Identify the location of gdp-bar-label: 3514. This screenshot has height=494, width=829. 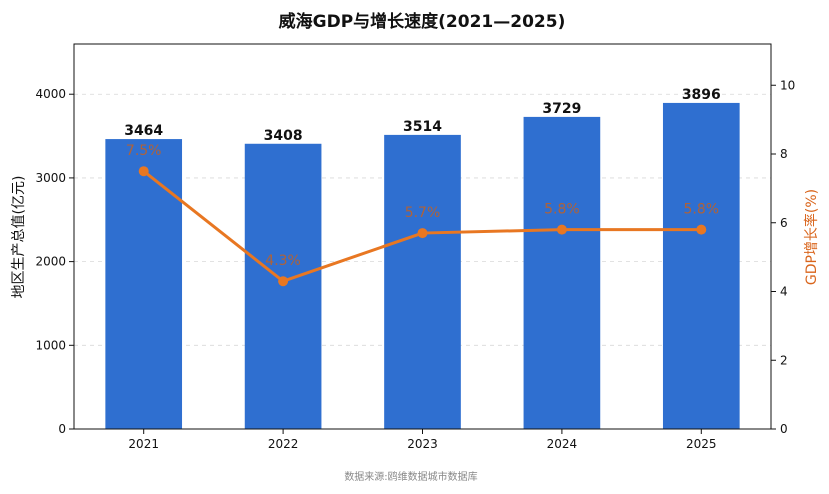
(422, 127).